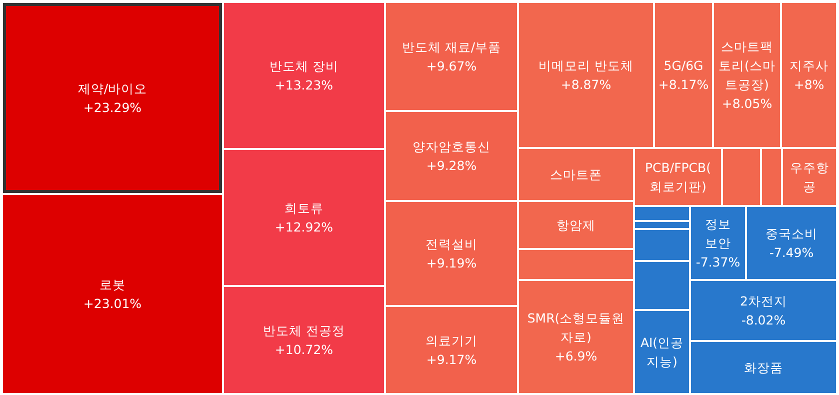 The image size is (839, 395). What do you see at coordinates (684, 65) in the screenshot?
I see `category-label: 5G/6G` at bounding box center [684, 65].